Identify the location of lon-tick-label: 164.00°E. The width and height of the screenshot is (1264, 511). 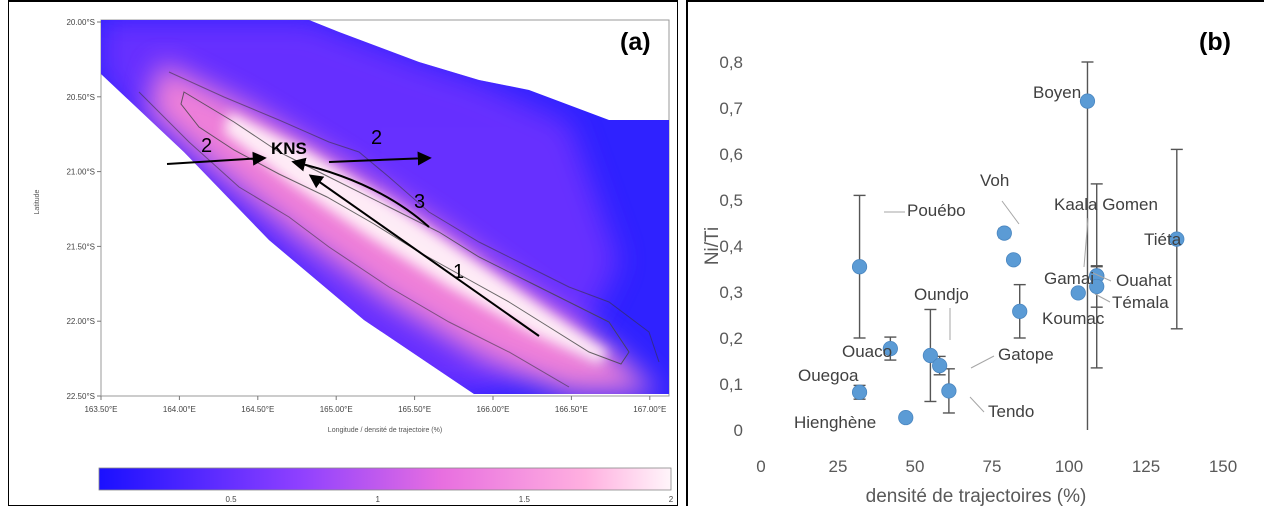
(179, 409).